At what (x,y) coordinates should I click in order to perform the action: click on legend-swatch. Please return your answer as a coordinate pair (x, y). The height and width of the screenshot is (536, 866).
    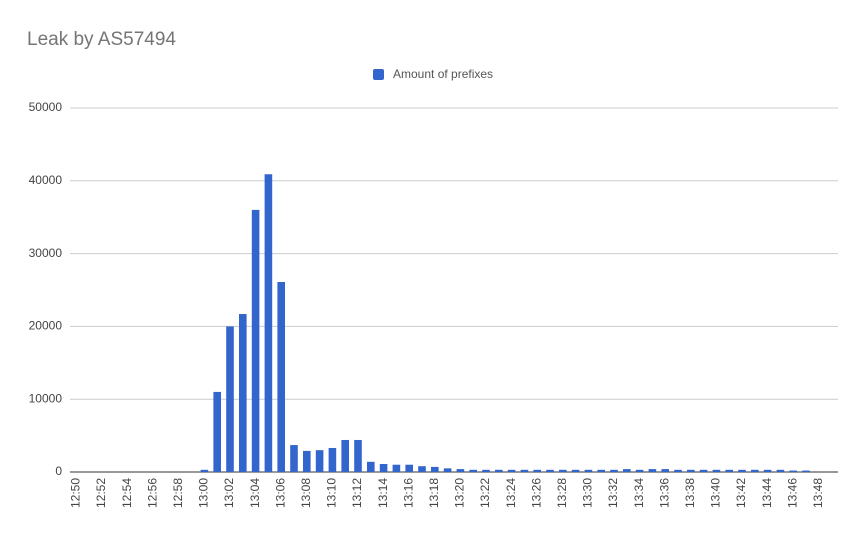
    Looking at the image, I should click on (378, 74).